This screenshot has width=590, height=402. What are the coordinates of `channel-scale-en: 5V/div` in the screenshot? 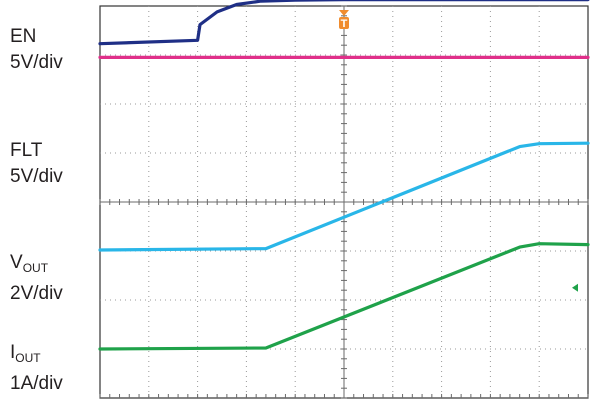 It's located at (36, 62).